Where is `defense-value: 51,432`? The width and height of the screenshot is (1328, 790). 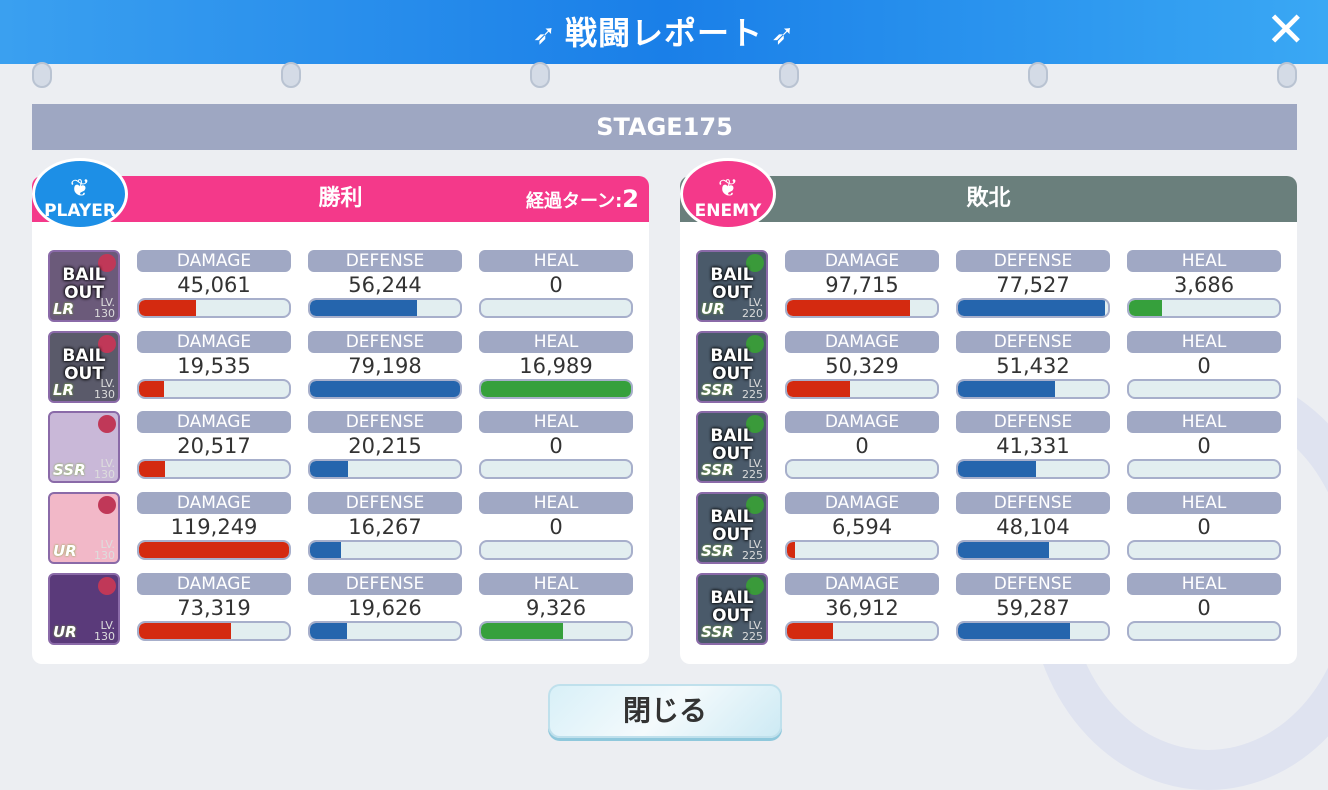 defense-value: 51,432 is located at coordinates (1033, 365).